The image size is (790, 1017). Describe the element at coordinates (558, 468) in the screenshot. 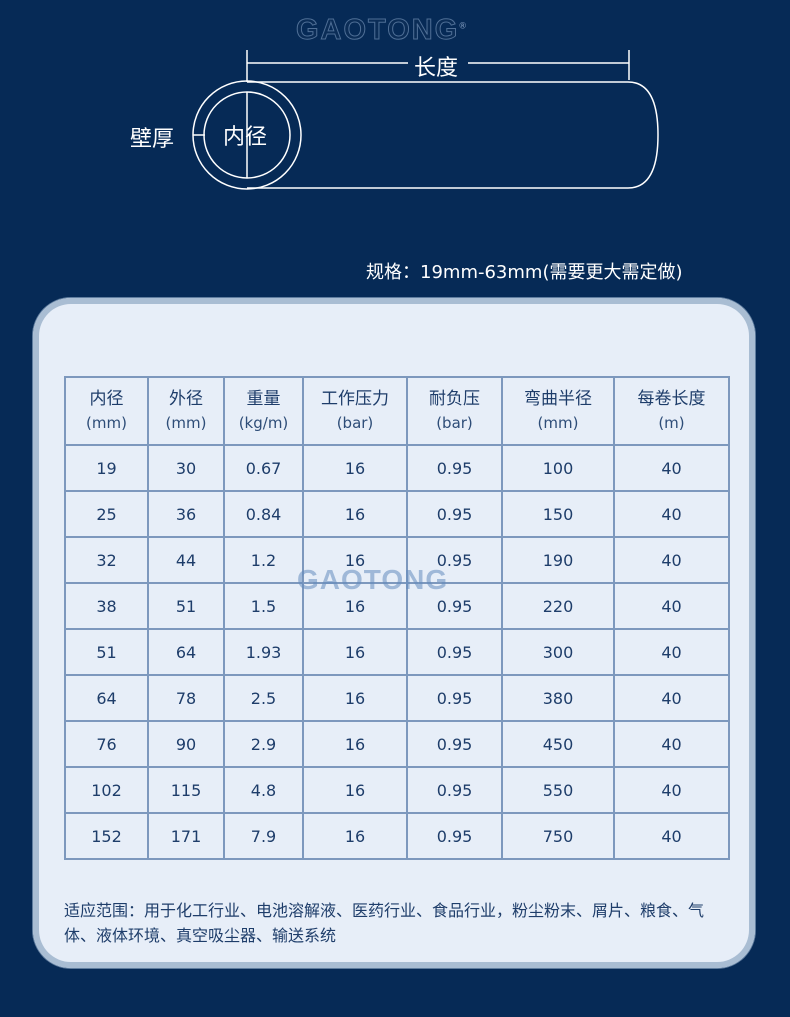

I see `table-cell: 100` at that location.